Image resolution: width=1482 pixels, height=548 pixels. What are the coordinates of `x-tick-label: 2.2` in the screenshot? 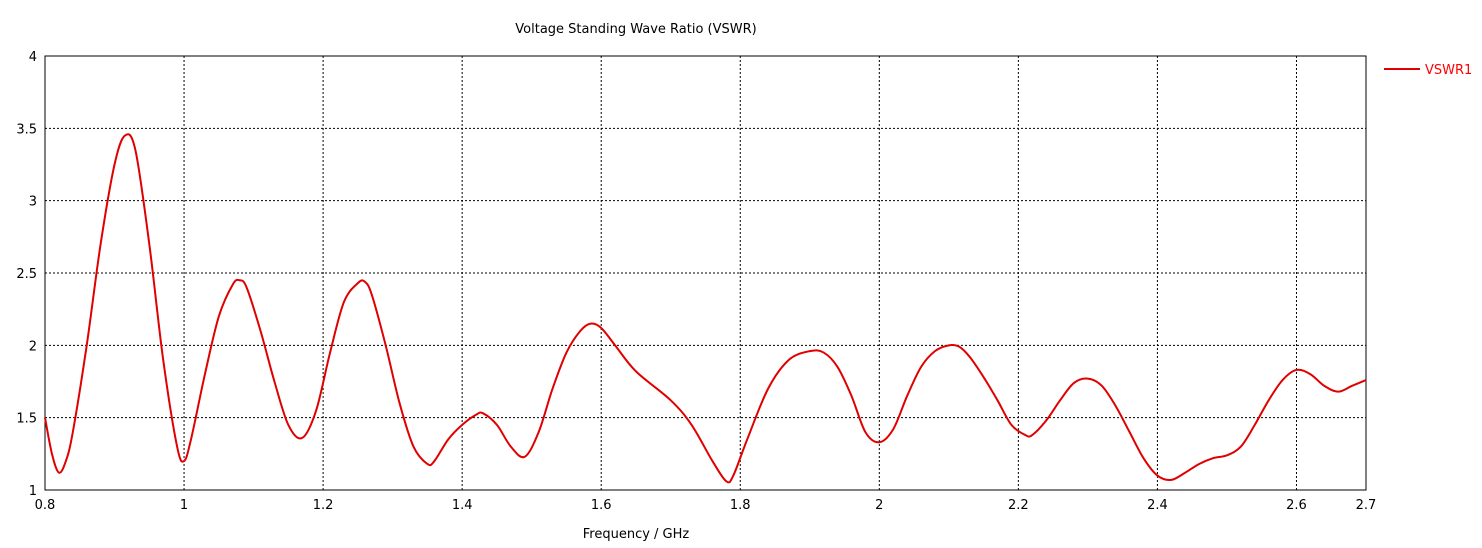 It's located at (1018, 505).